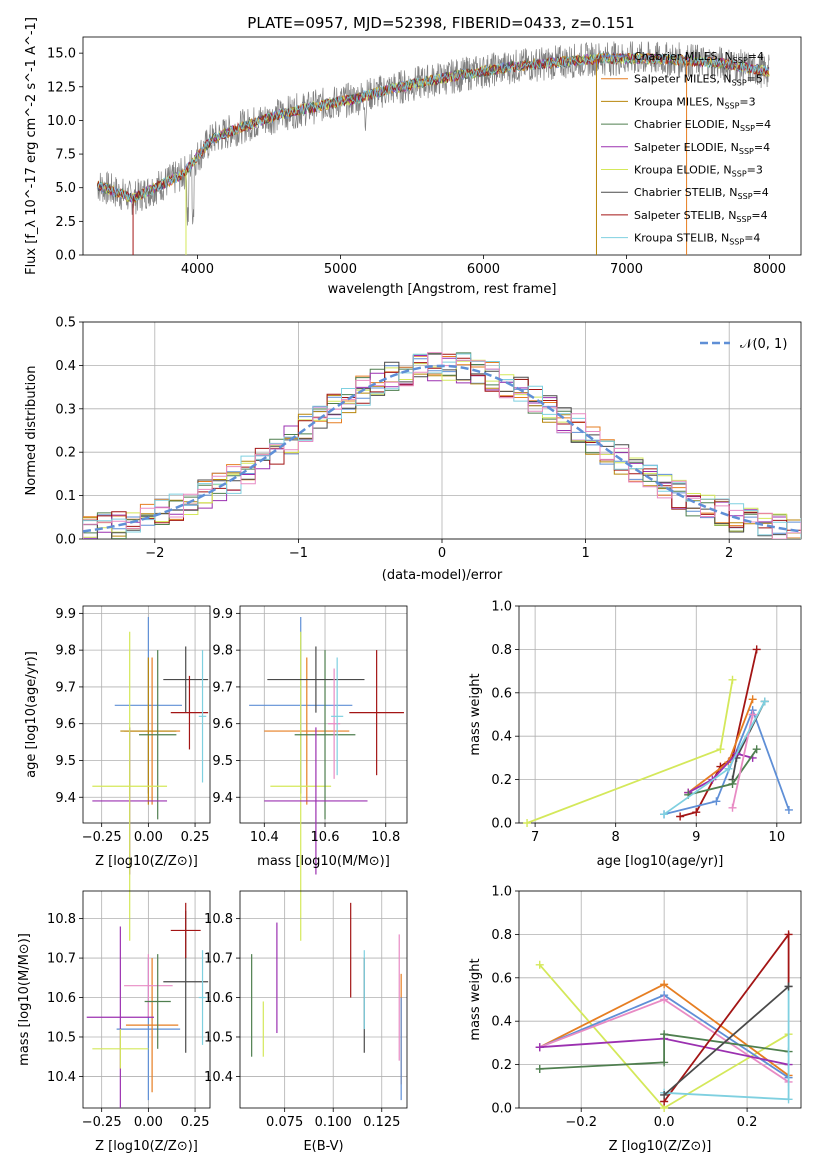 This screenshot has width=819, height=1170. What do you see at coordinates (385, 837) in the screenshot?
I see `x-tick-label: 10.8` at bounding box center [385, 837].